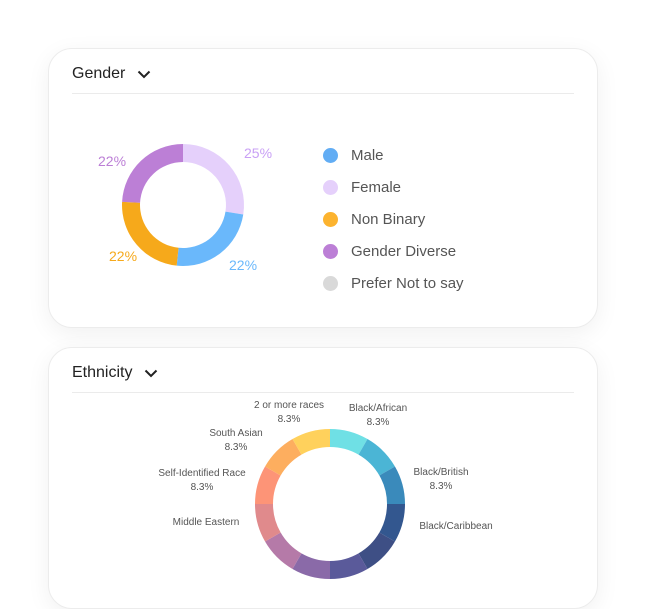  I want to click on segment-label-black-caribbean: Black/Caribbean, so click(456, 526).